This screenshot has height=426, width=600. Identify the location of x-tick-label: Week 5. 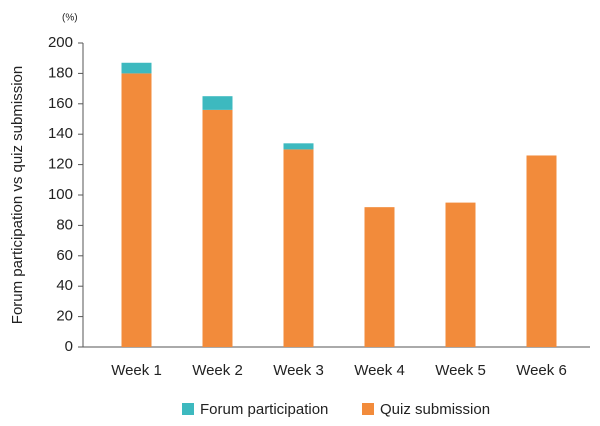
(460, 370).